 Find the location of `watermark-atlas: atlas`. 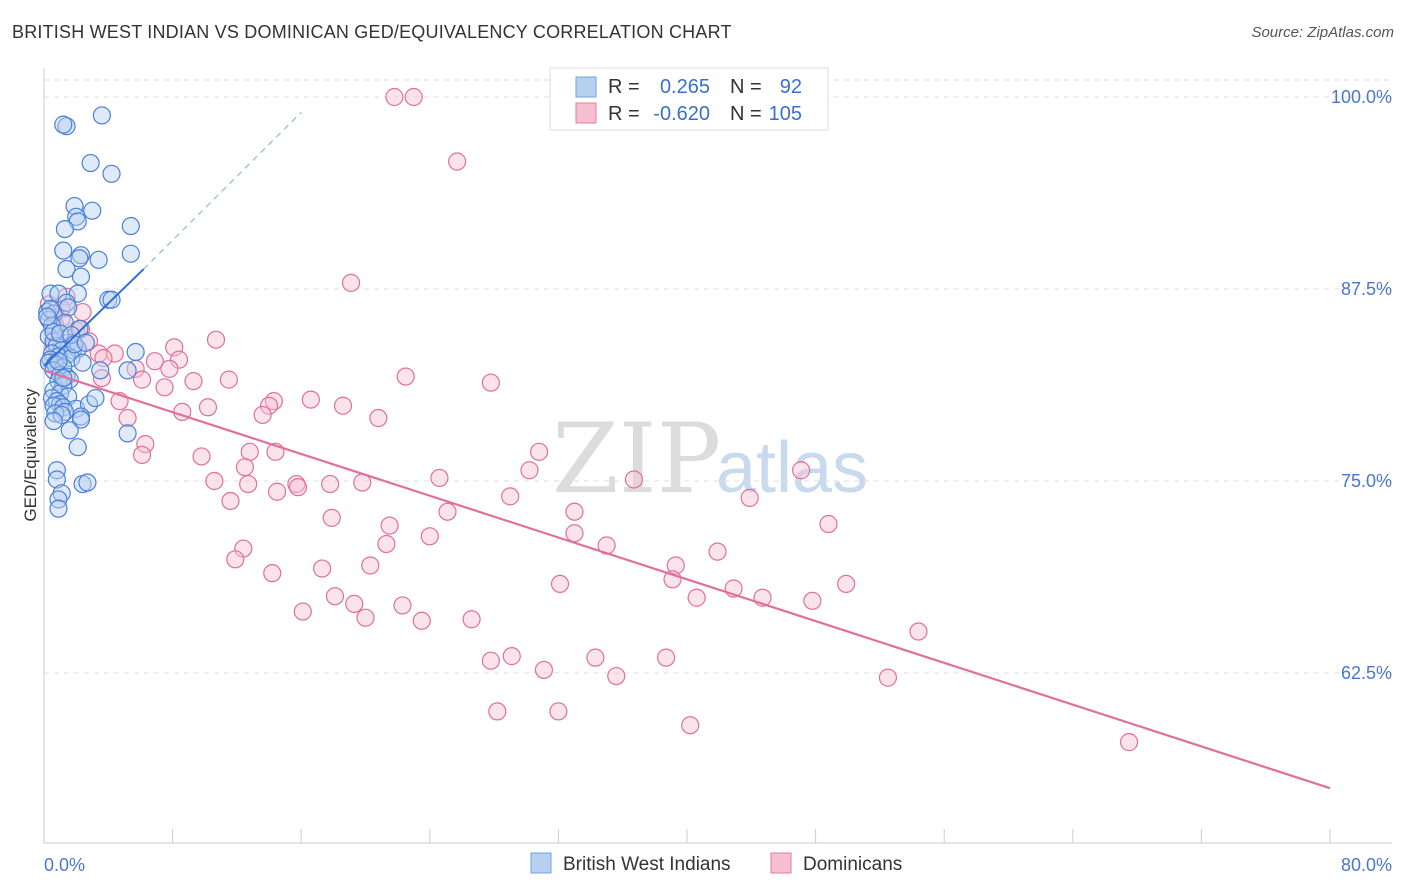

watermark-atlas: atlas is located at coordinates (792, 468).